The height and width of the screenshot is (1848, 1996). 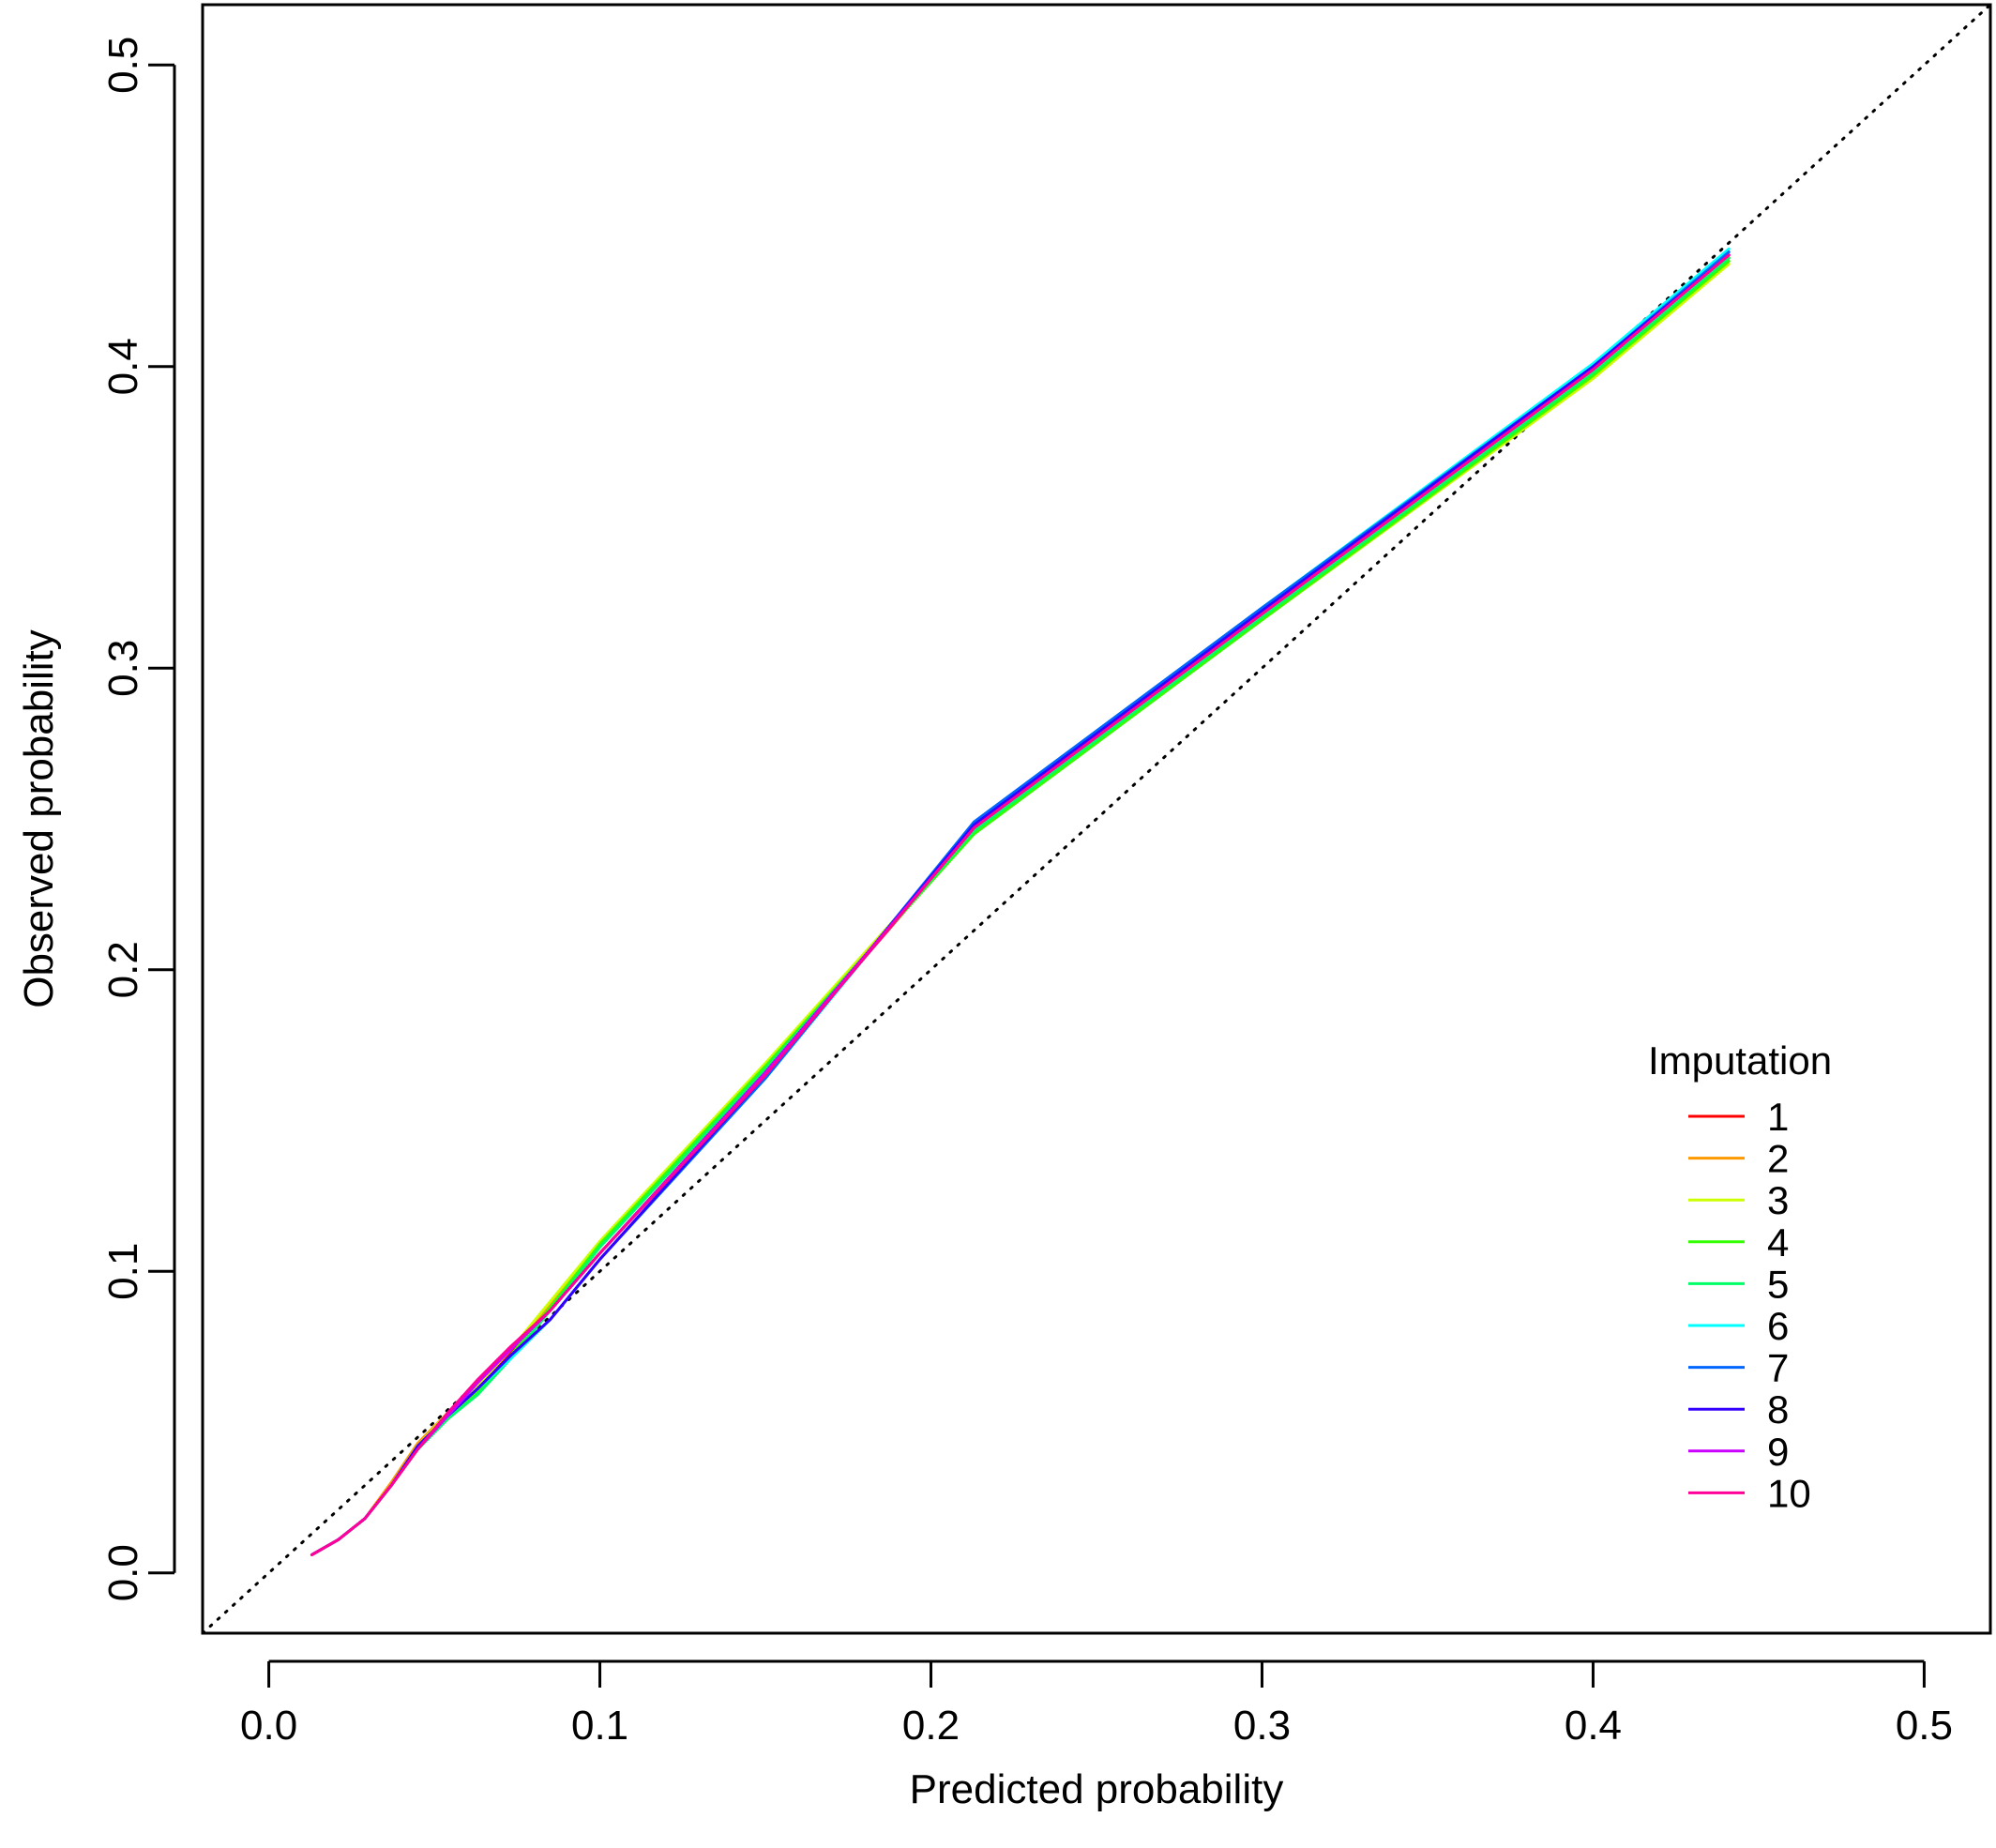 What do you see at coordinates (1593, 1726) in the screenshot?
I see `x-tick-label: 0.4` at bounding box center [1593, 1726].